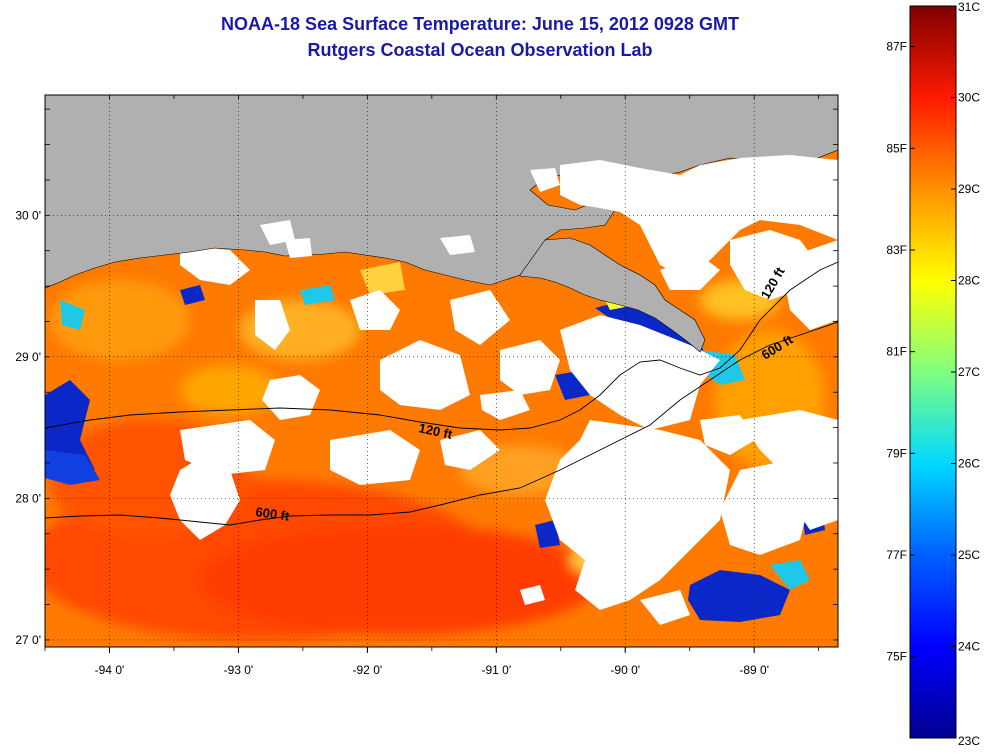 The width and height of the screenshot is (992, 754). I want to click on colorbar-label-celsius: 24C, so click(969, 647).